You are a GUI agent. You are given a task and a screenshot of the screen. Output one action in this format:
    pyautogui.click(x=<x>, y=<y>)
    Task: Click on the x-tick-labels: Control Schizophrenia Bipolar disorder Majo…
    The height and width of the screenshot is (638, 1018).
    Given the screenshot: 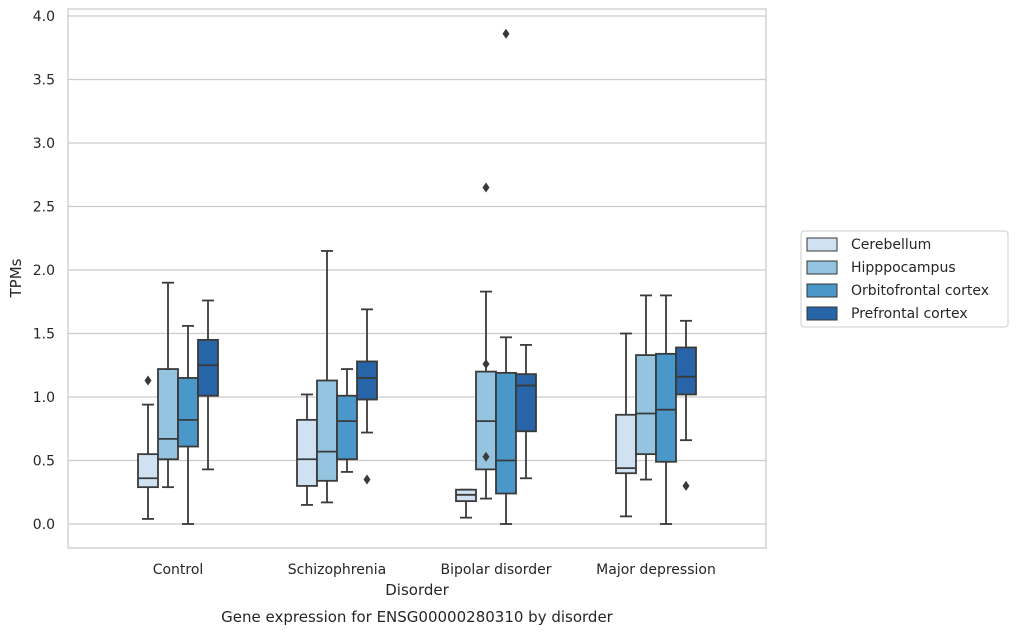 What is the action you would take?
    pyautogui.click(x=434, y=570)
    